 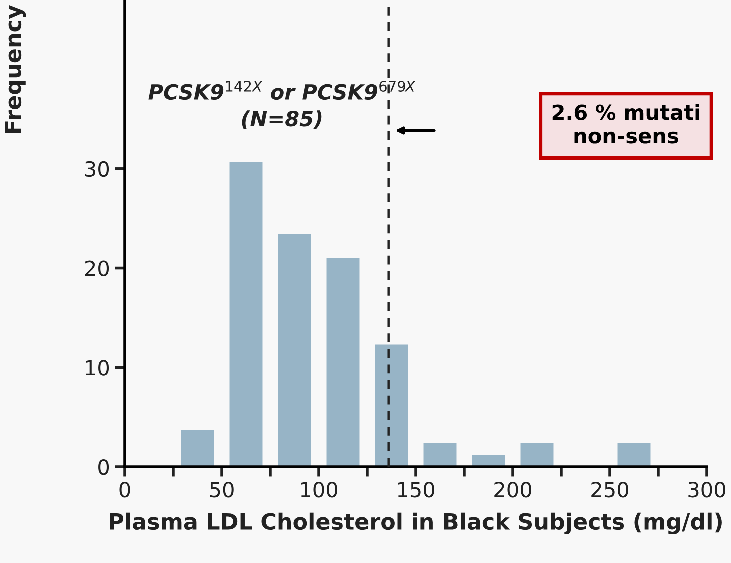 I want to click on x-tick-label: 150, so click(x=416, y=490).